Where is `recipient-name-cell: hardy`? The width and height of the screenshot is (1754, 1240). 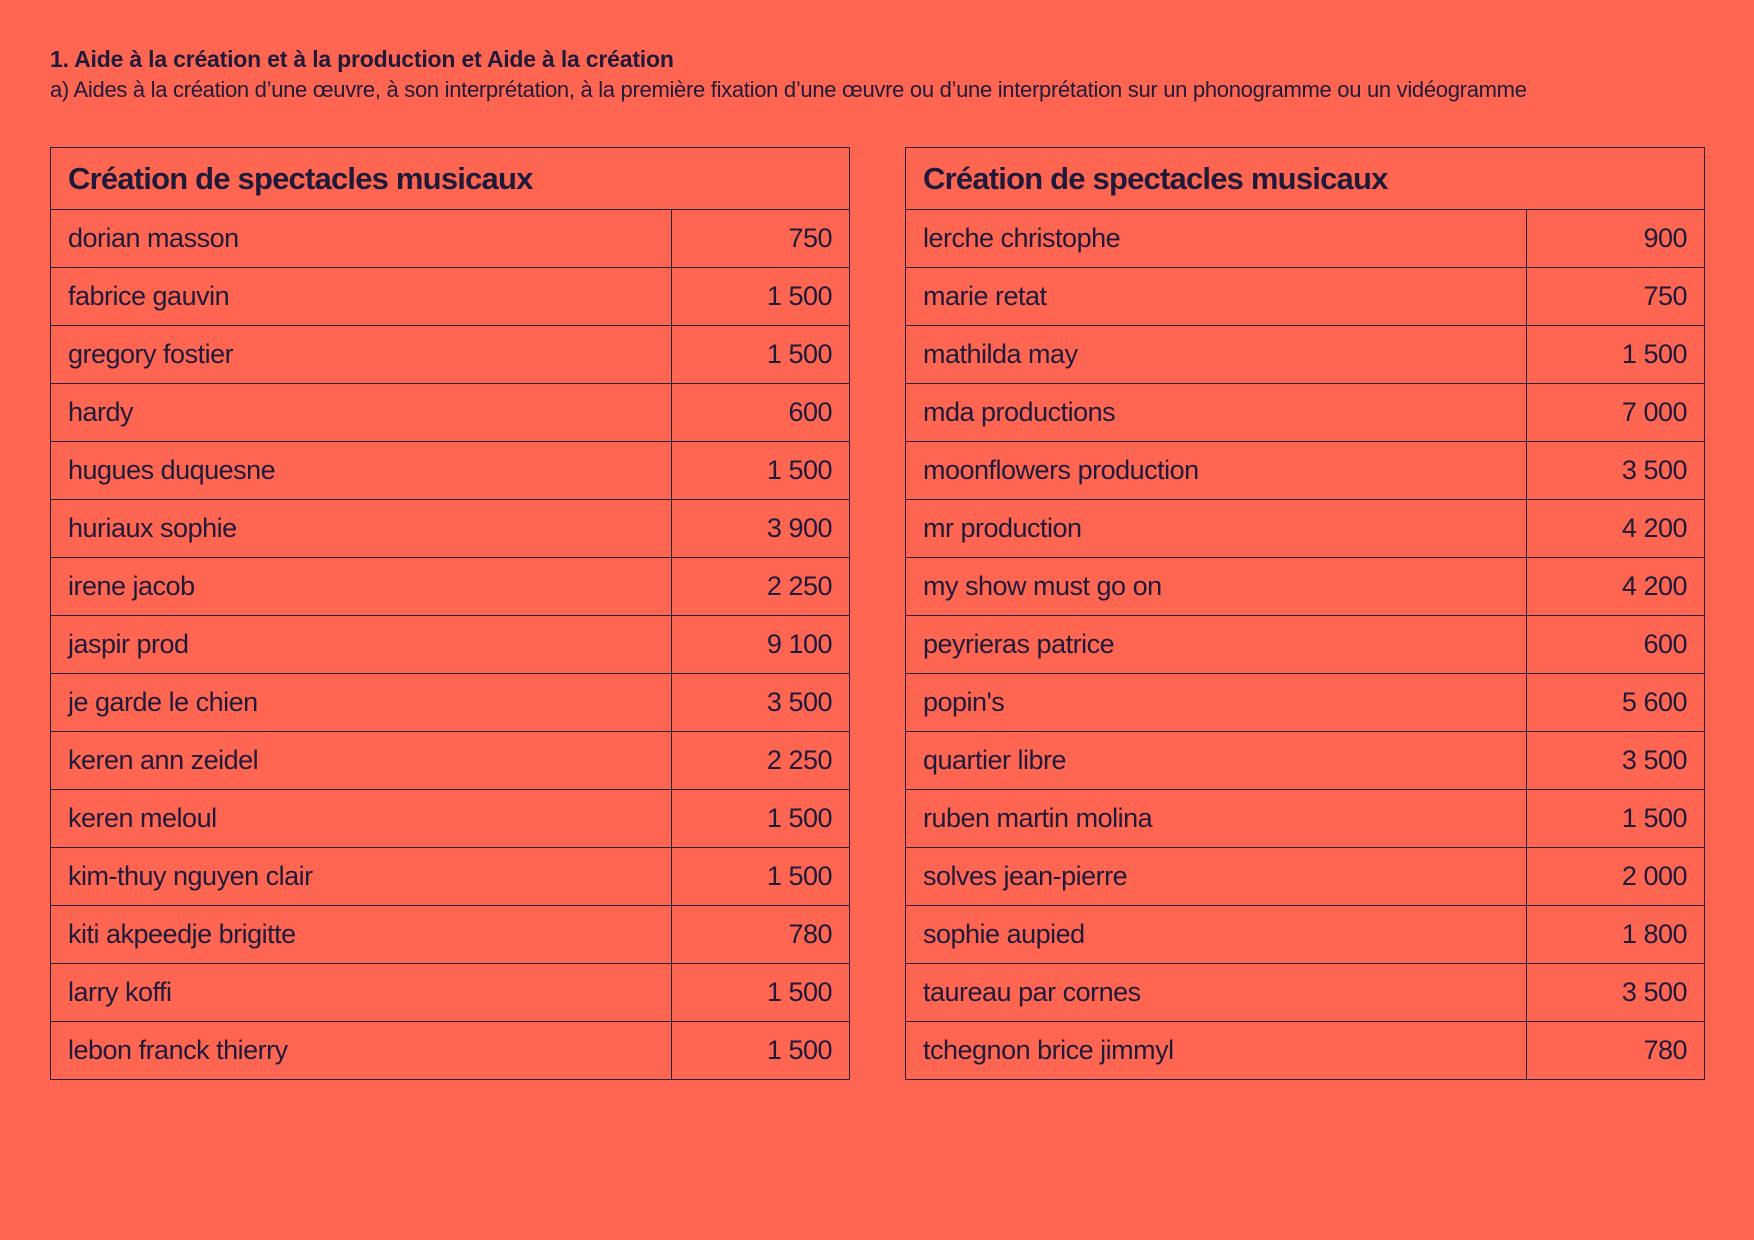
recipient-name-cell: hardy is located at coordinates (361, 412).